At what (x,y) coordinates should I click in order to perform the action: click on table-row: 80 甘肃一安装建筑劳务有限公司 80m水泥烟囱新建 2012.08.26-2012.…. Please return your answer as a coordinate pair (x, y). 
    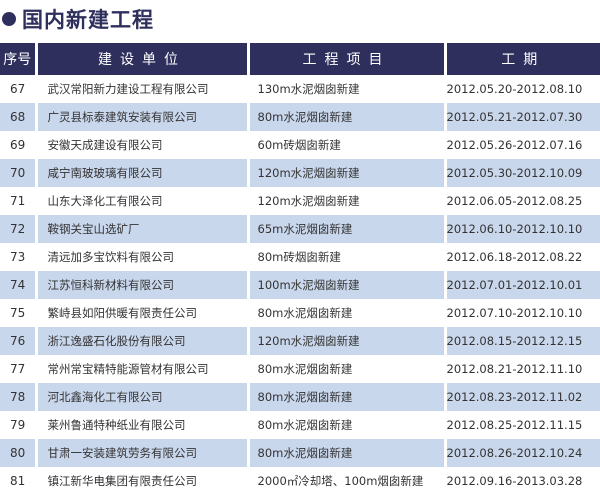
    Looking at the image, I should click on (300, 453).